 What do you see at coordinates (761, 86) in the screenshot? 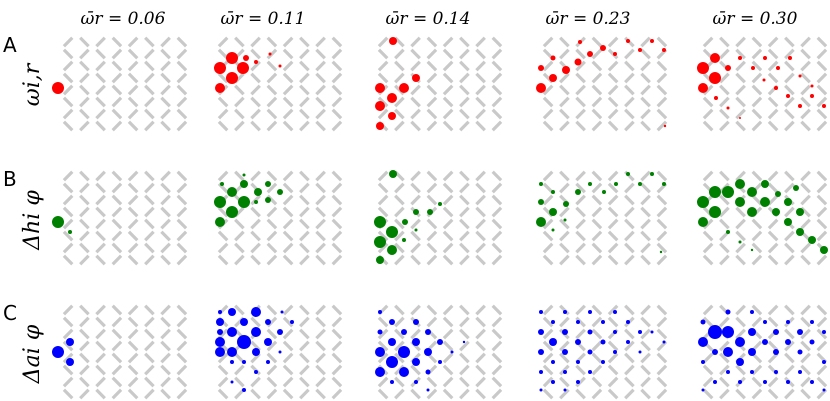
I see `dot-panel` at bounding box center [761, 86].